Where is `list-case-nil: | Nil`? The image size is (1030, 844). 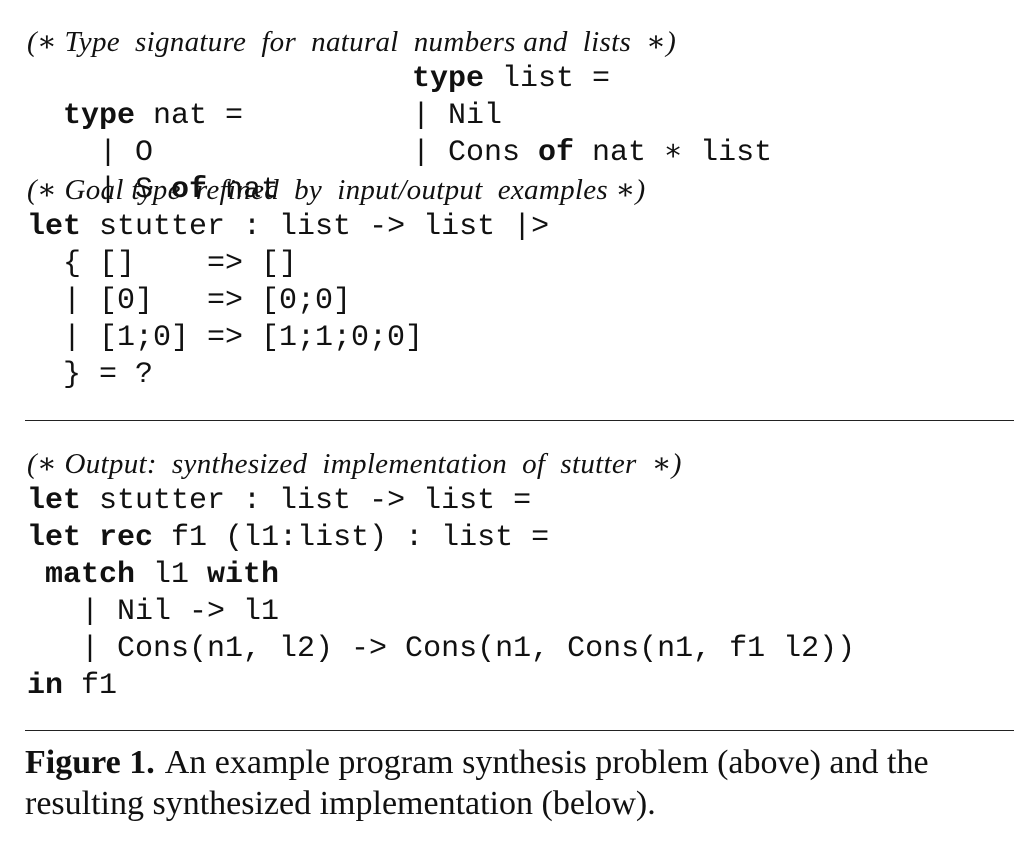
list-case-nil: | Nil is located at coordinates (457, 116).